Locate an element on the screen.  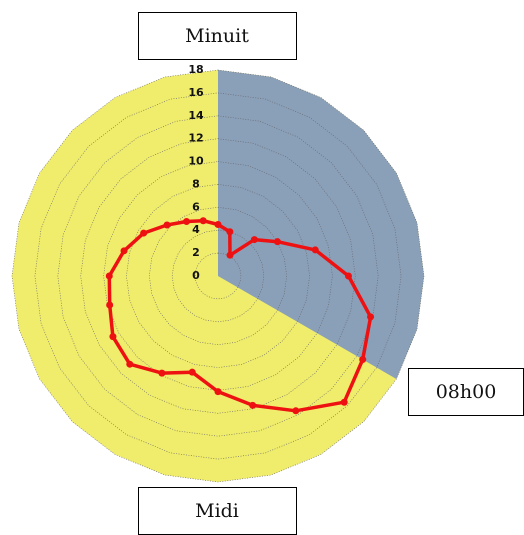
r-tick-label: 0 is located at coordinates (196, 275).